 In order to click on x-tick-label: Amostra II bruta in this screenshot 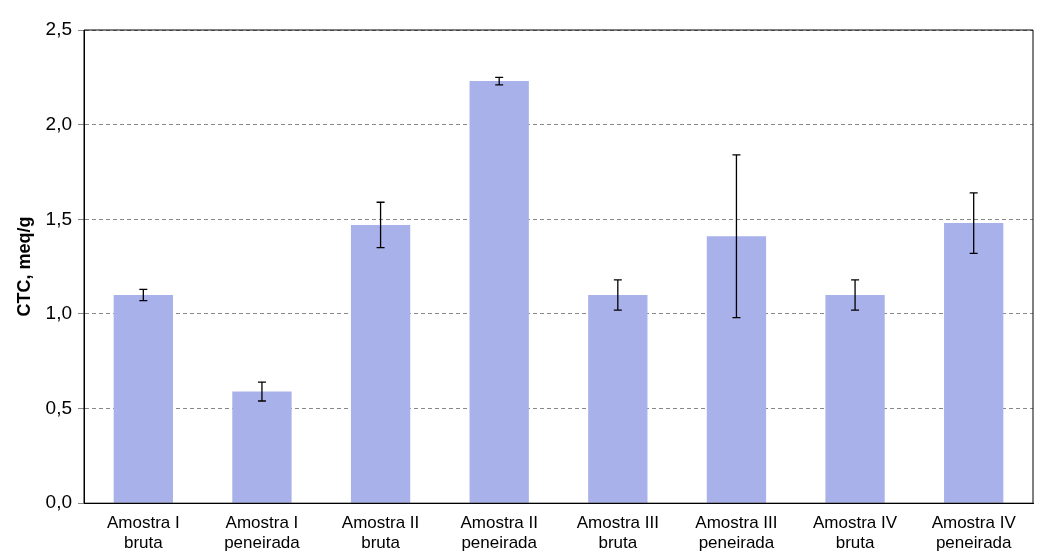, I will do `click(380, 533)`.